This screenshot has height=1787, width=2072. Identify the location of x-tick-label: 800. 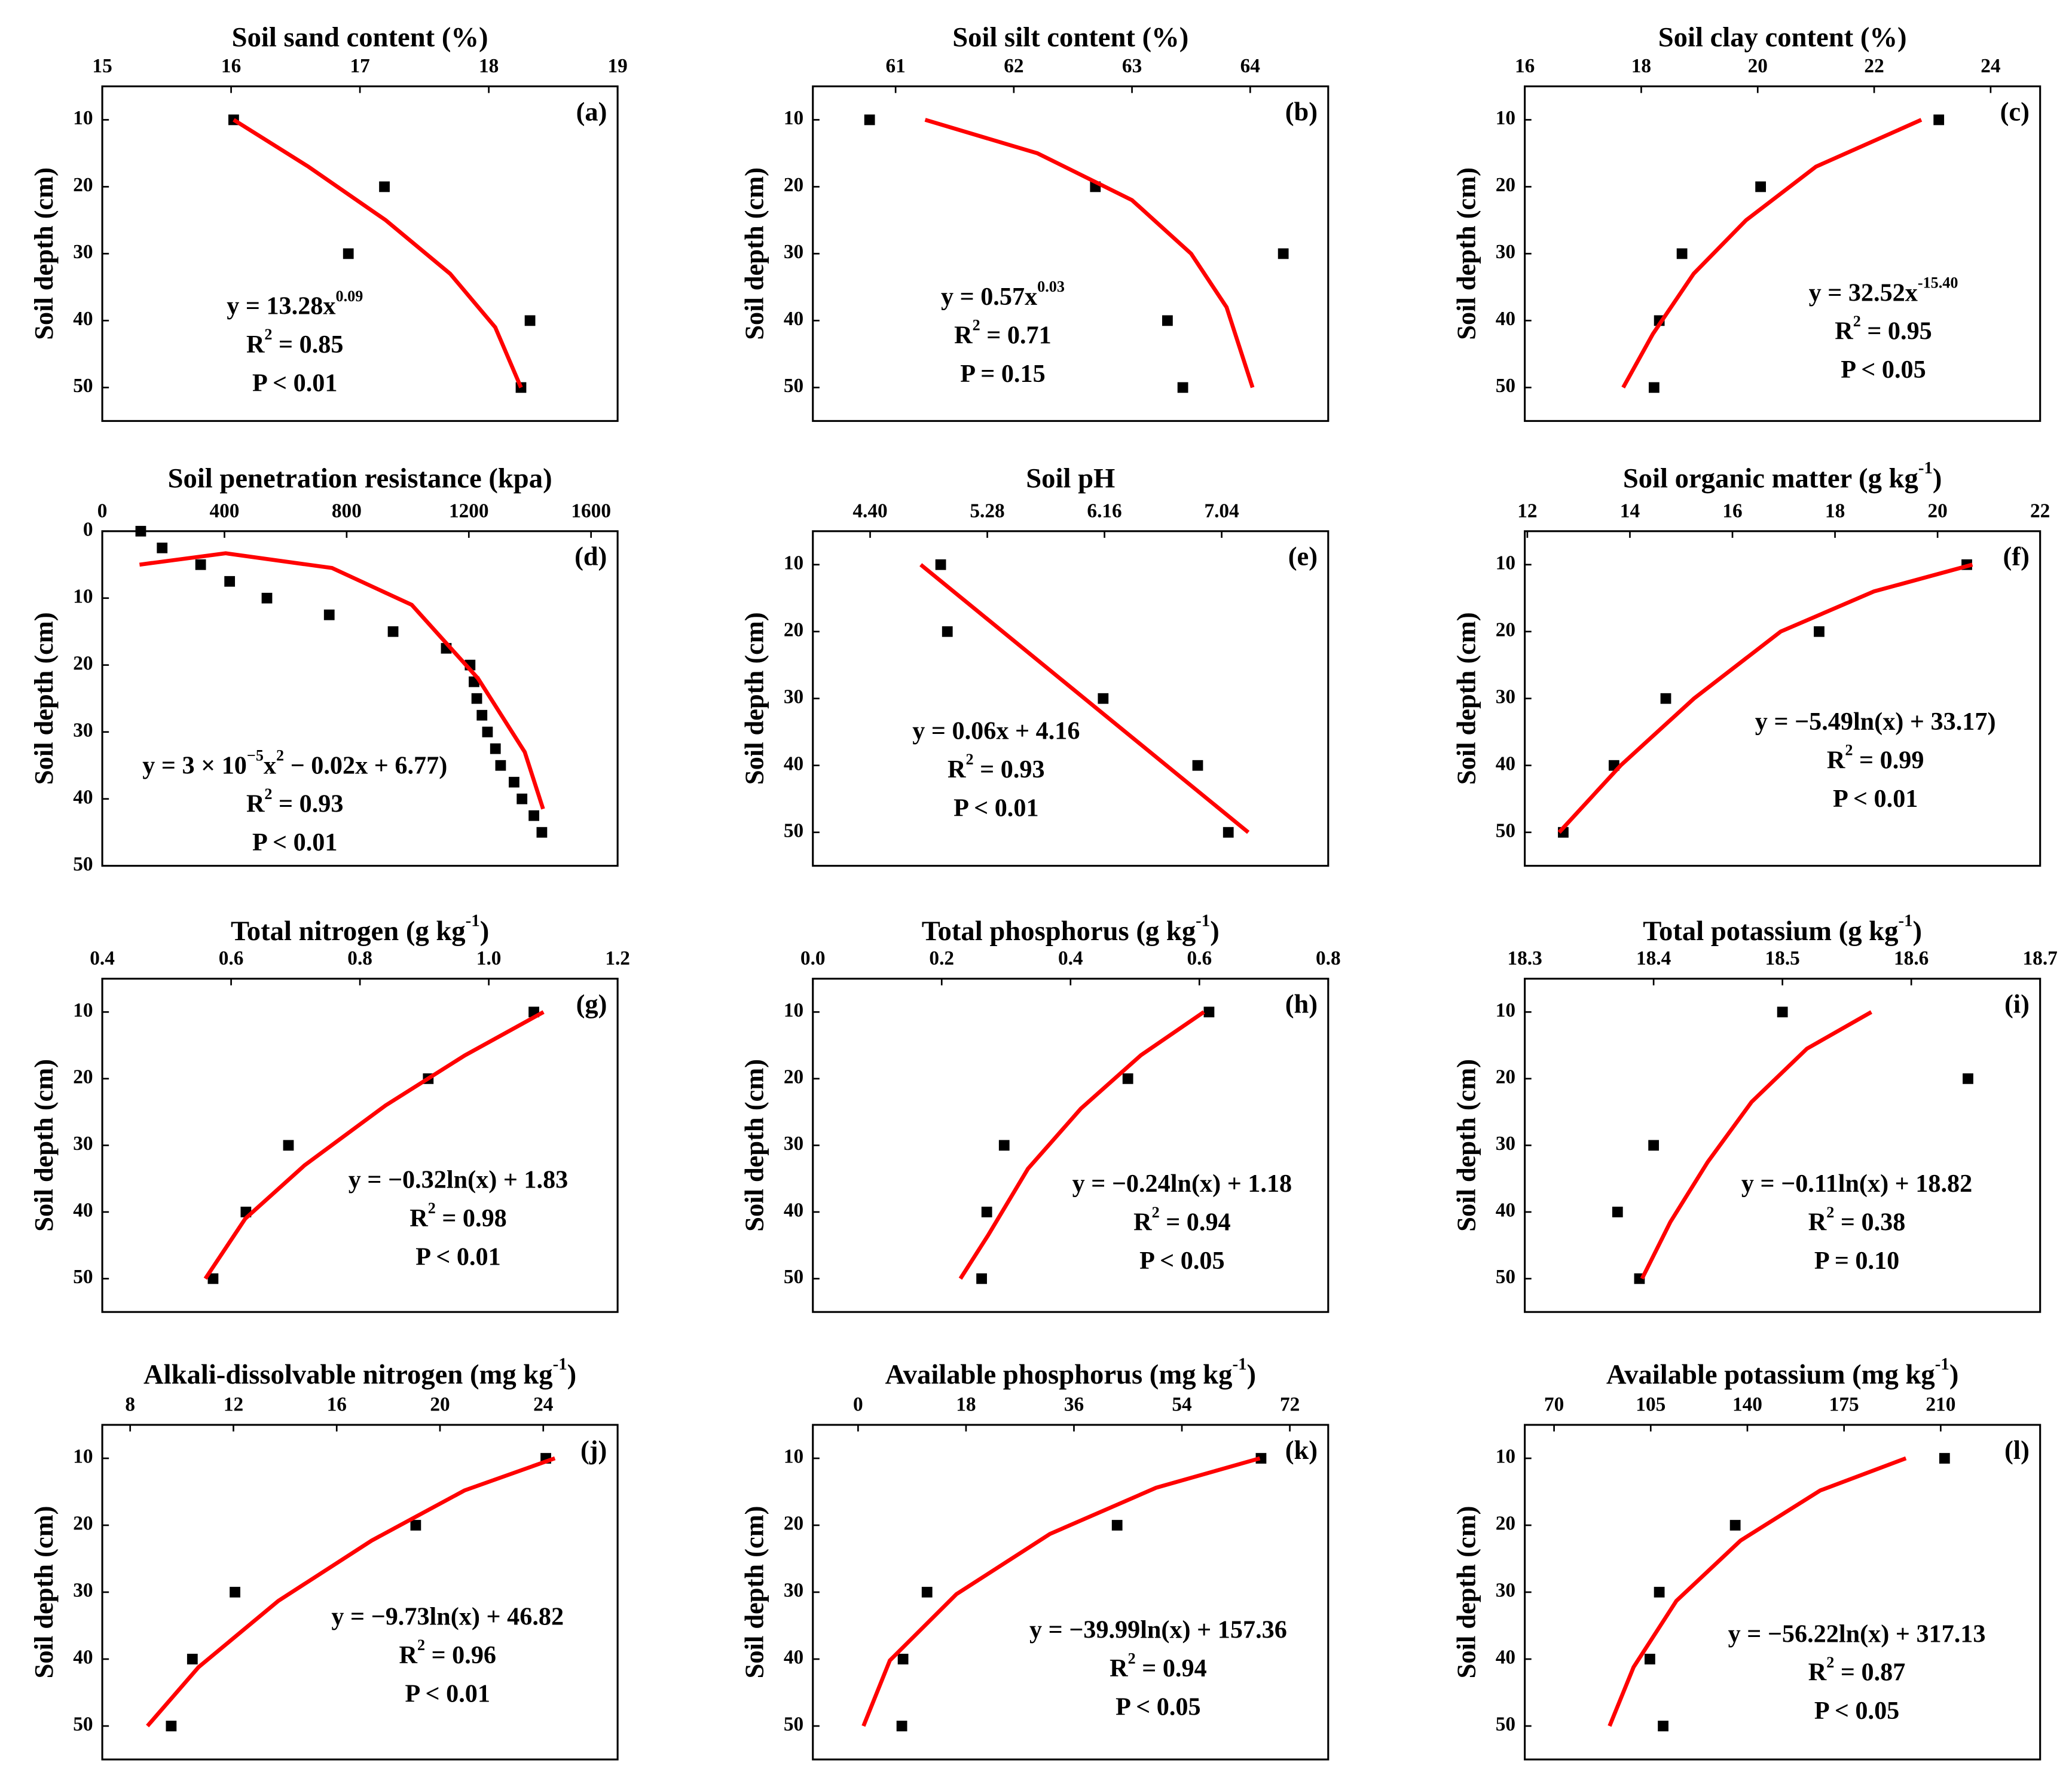
(347, 511).